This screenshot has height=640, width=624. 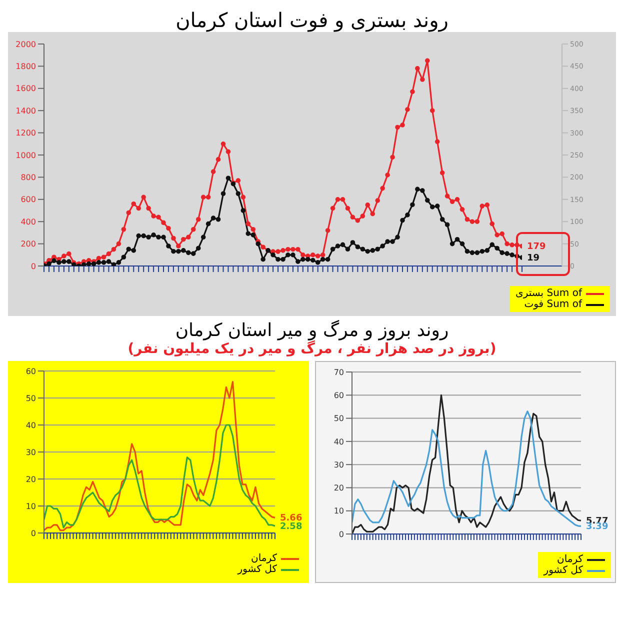 I want to click on data-label: 2.58, so click(x=291, y=527).